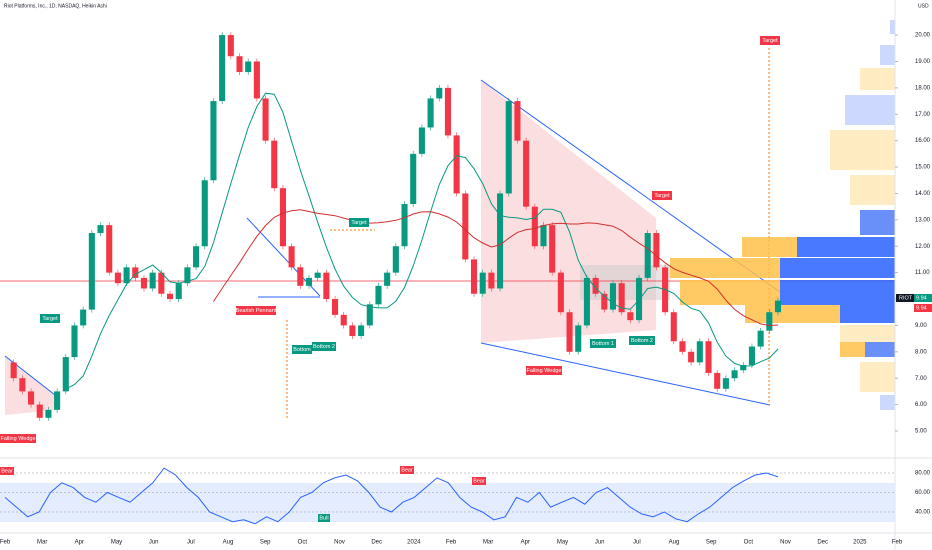  Describe the element at coordinates (488, 543) in the screenshot. I see `x-tick-label: Mar` at that location.